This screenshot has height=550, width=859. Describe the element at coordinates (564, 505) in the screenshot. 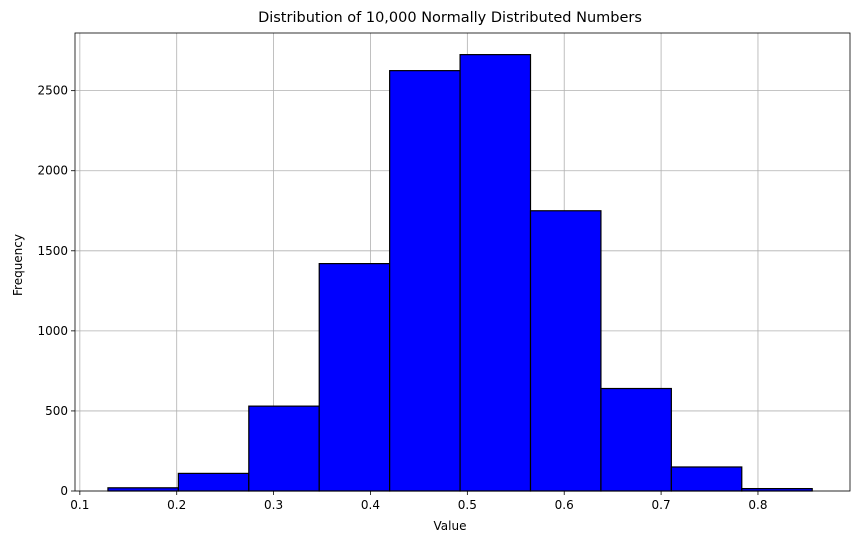

I see `x-tick-label: 0.6` at that location.